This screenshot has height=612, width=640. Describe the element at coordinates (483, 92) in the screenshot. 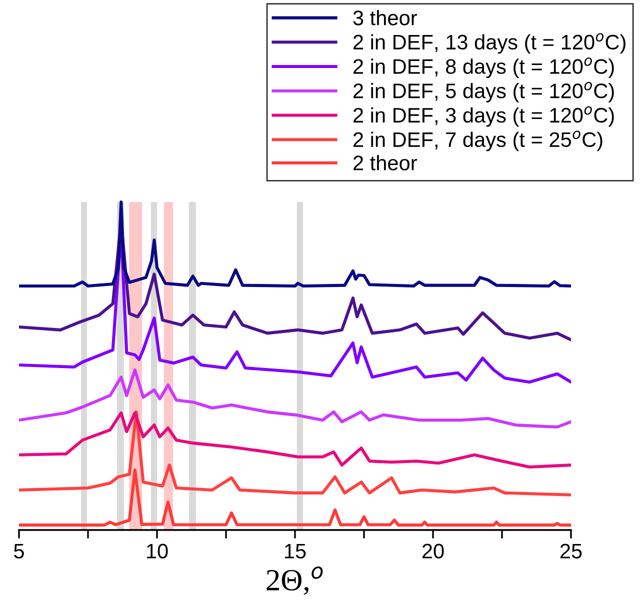

I see `legend-label: 2 in DEF, 5 days (t = 120$^{o}$C)` at that location.